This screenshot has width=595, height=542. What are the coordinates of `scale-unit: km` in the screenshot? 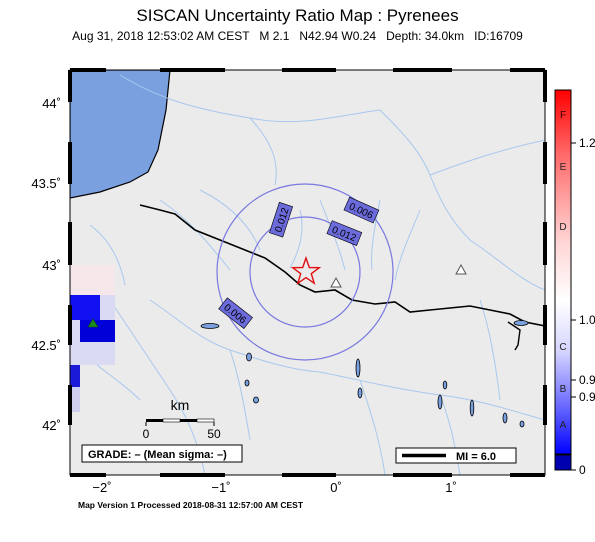 It's located at (180, 405).